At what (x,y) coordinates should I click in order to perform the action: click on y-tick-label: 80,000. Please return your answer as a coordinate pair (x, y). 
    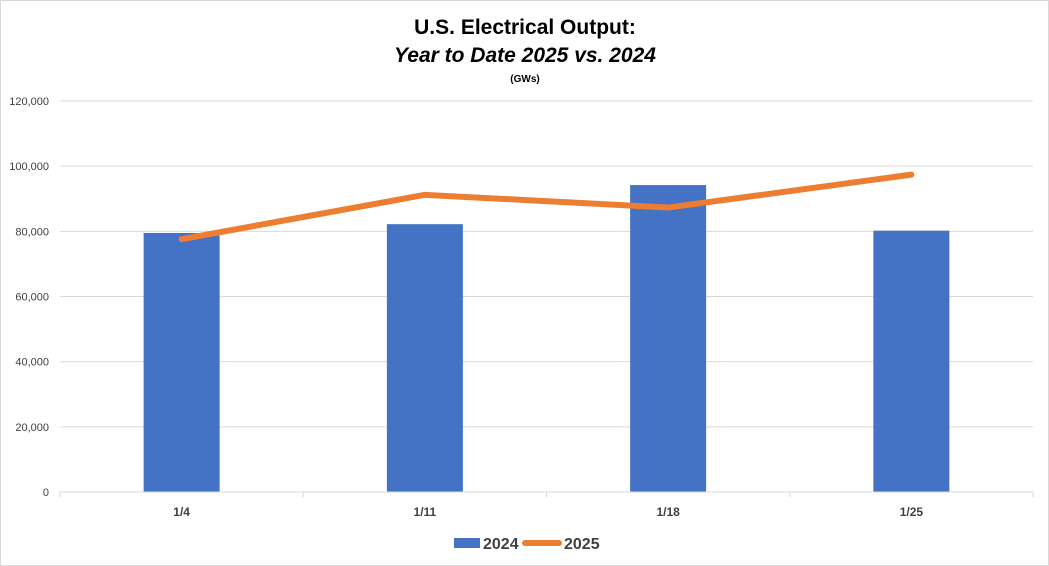
    Looking at the image, I should click on (32, 232).